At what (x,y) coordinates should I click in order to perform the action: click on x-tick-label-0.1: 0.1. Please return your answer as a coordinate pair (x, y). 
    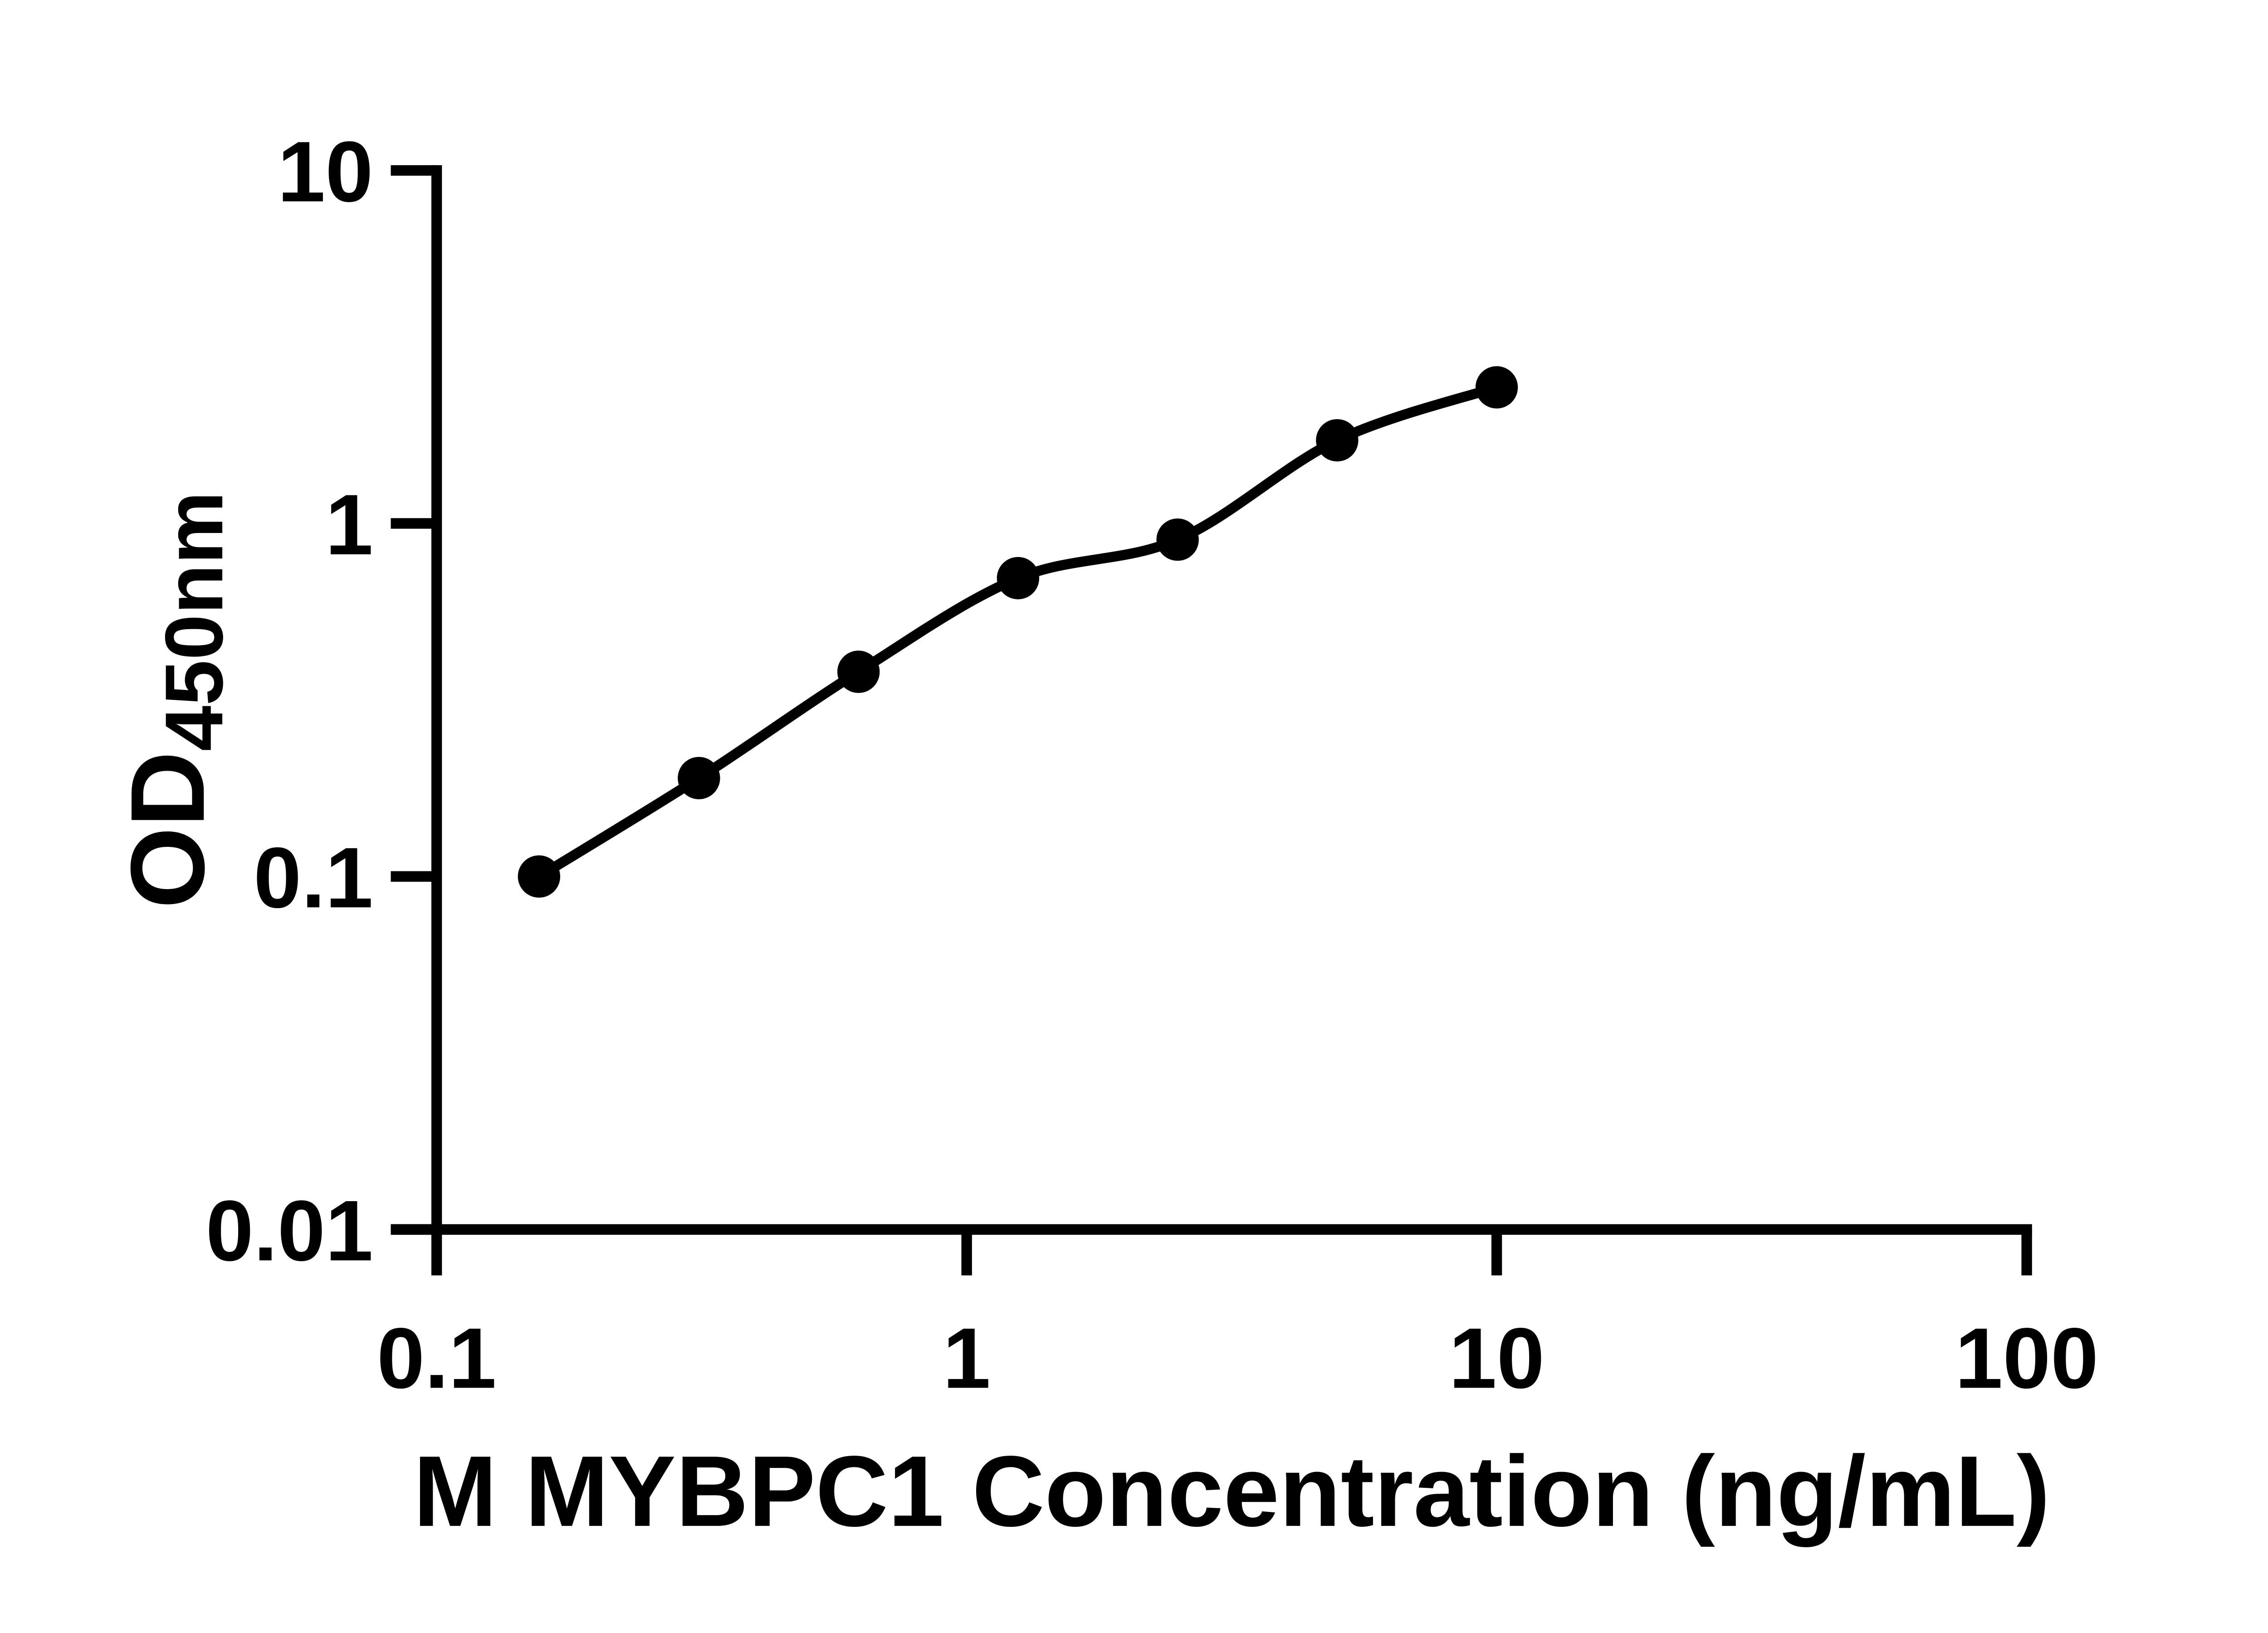
    Looking at the image, I should click on (437, 1358).